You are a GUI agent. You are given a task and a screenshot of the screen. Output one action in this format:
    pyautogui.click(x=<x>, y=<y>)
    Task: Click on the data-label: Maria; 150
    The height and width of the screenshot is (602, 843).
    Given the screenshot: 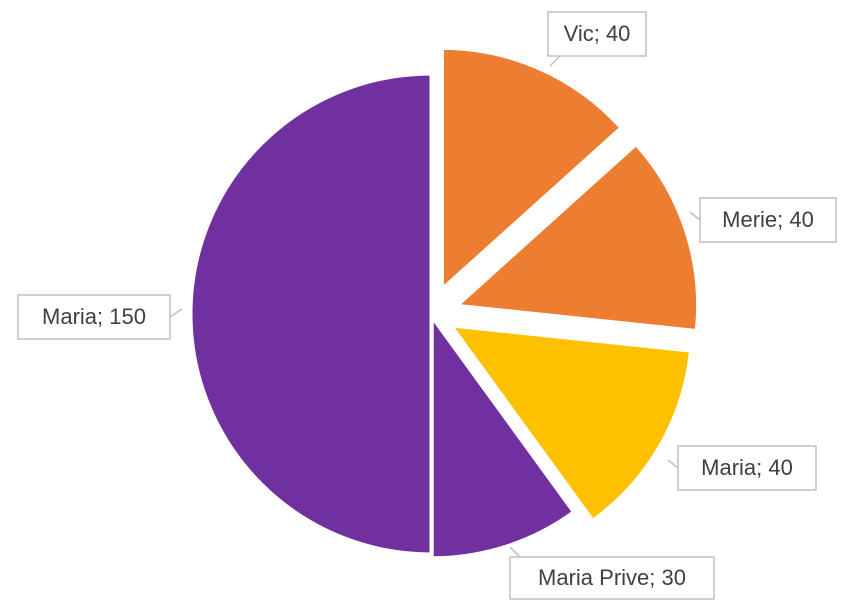 What is the action you would take?
    pyautogui.click(x=94, y=316)
    